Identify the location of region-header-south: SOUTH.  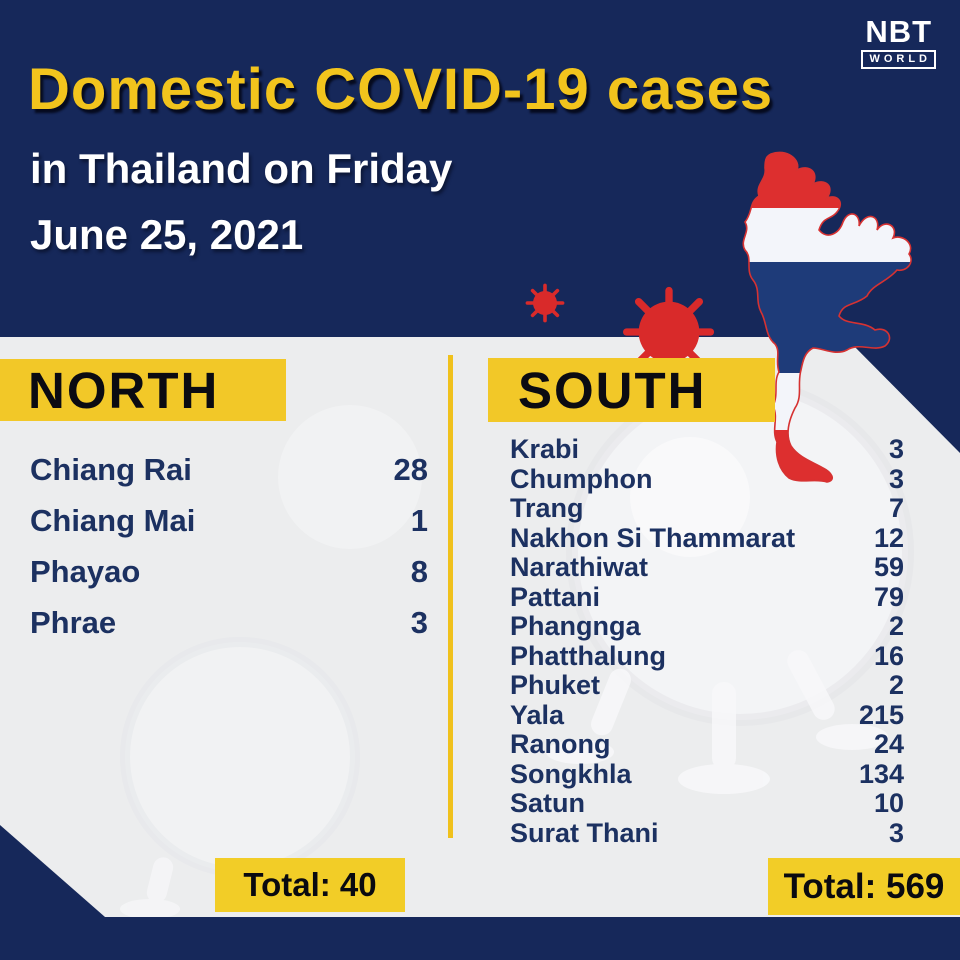
(631, 390).